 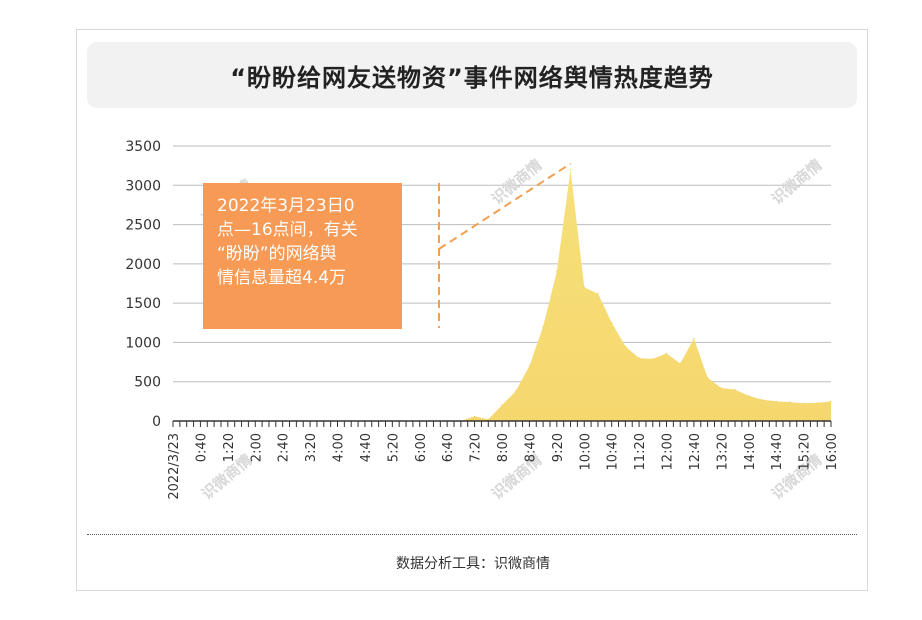 I want to click on y-tick-label: 2000, so click(x=143, y=265).